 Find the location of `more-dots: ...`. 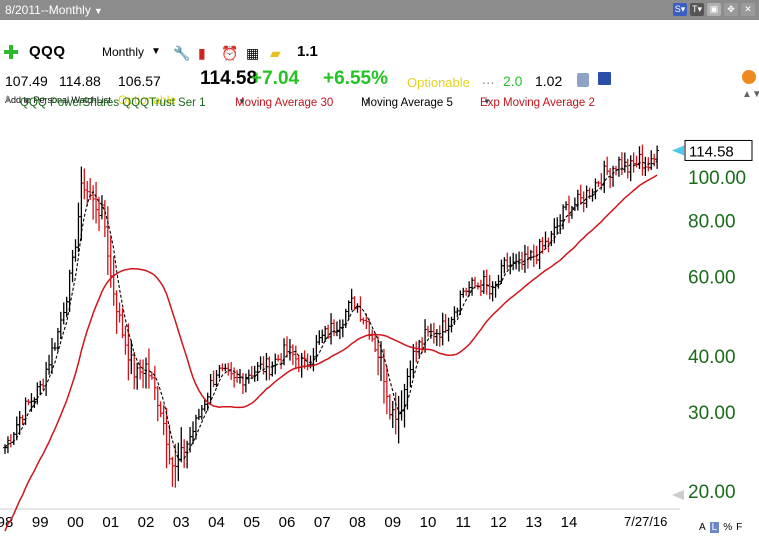

more-dots: ... is located at coordinates (488, 79).